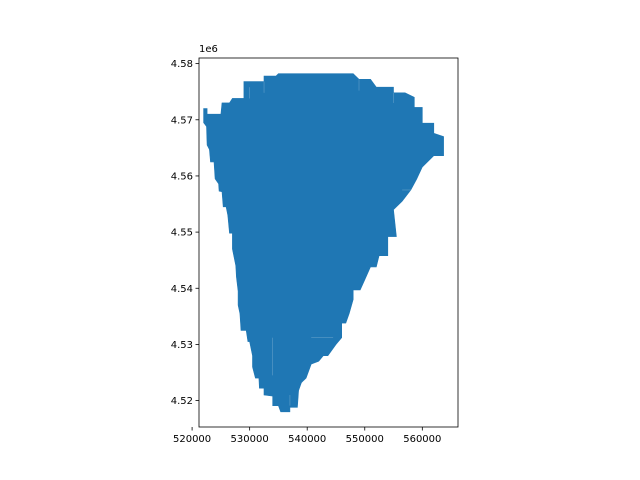  Describe the element at coordinates (182, 120) in the screenshot. I see `y-tick-label: 4.57` at that location.